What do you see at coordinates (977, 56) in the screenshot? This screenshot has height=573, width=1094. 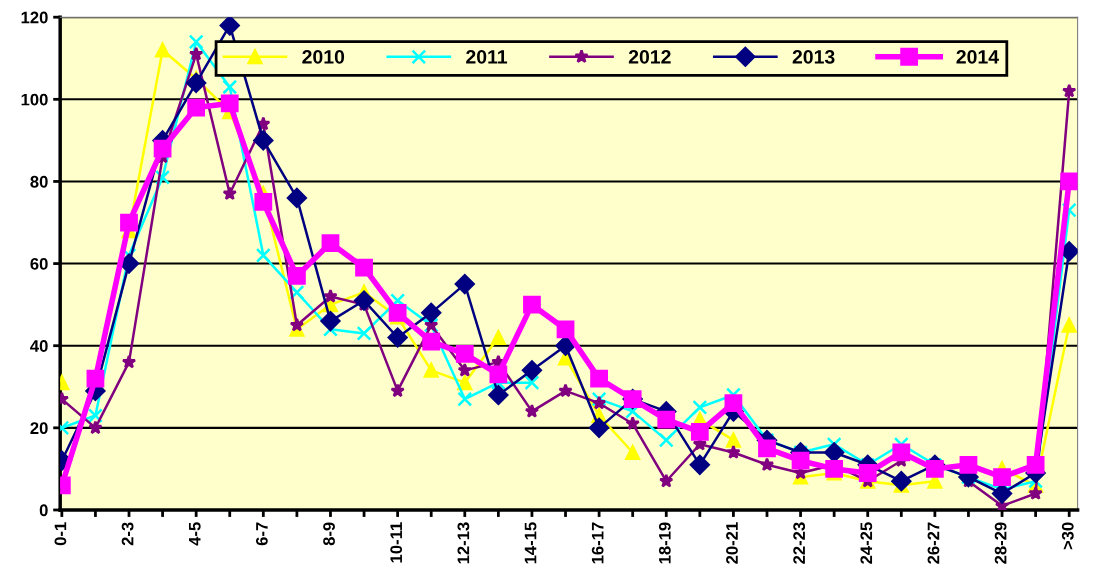 I see `legend-label: 2014` at bounding box center [977, 56].